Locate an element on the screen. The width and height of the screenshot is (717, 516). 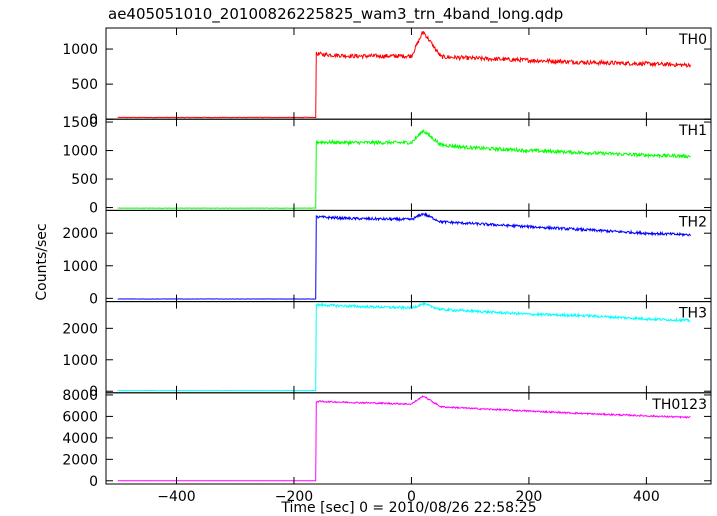
y-tick-label: 4000 is located at coordinates (80, 439).